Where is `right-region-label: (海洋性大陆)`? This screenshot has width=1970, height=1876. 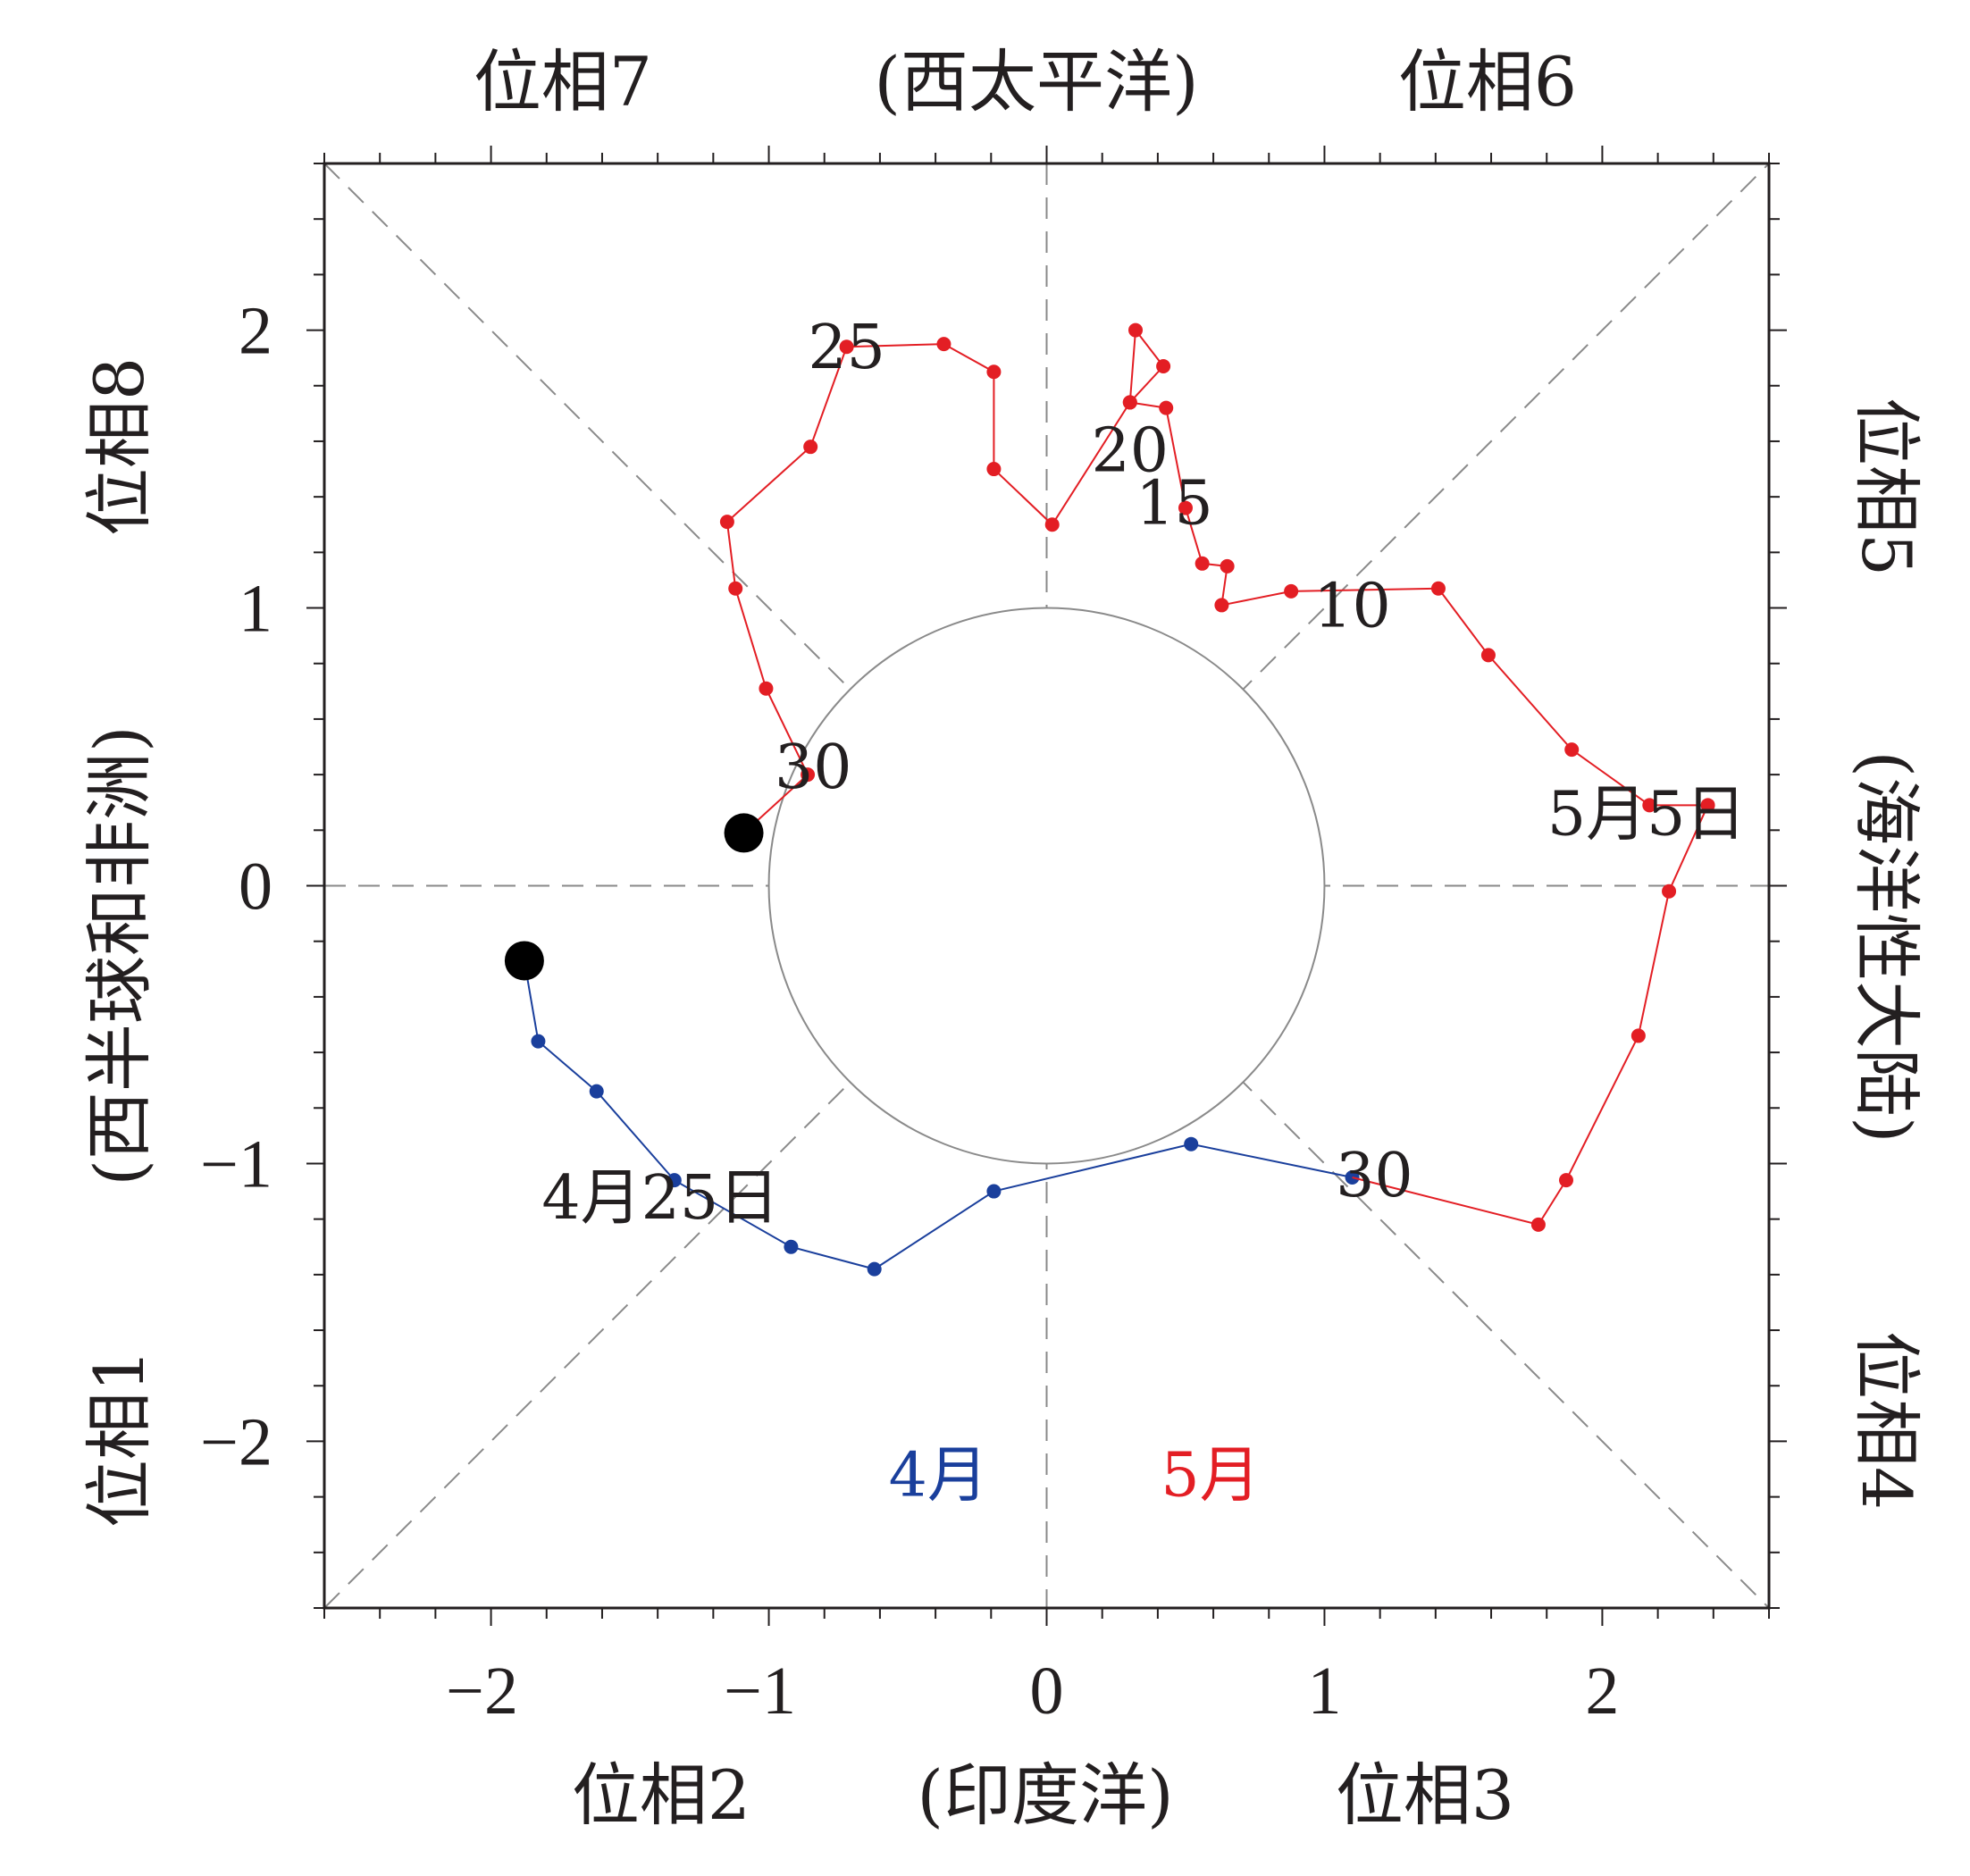
right-region-label: (海洋性大陆) is located at coordinates (1887, 946).